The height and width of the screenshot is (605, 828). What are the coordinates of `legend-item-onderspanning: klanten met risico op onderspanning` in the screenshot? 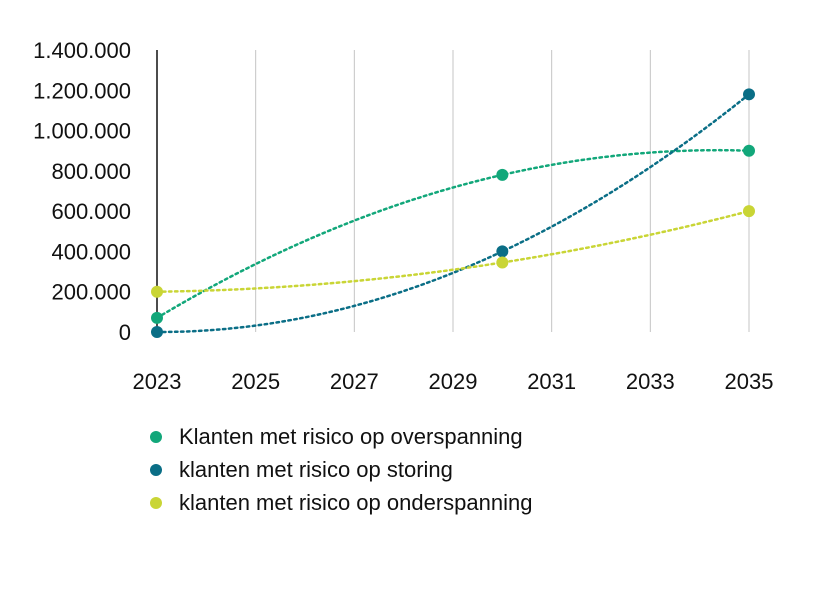 It's located at (341, 502).